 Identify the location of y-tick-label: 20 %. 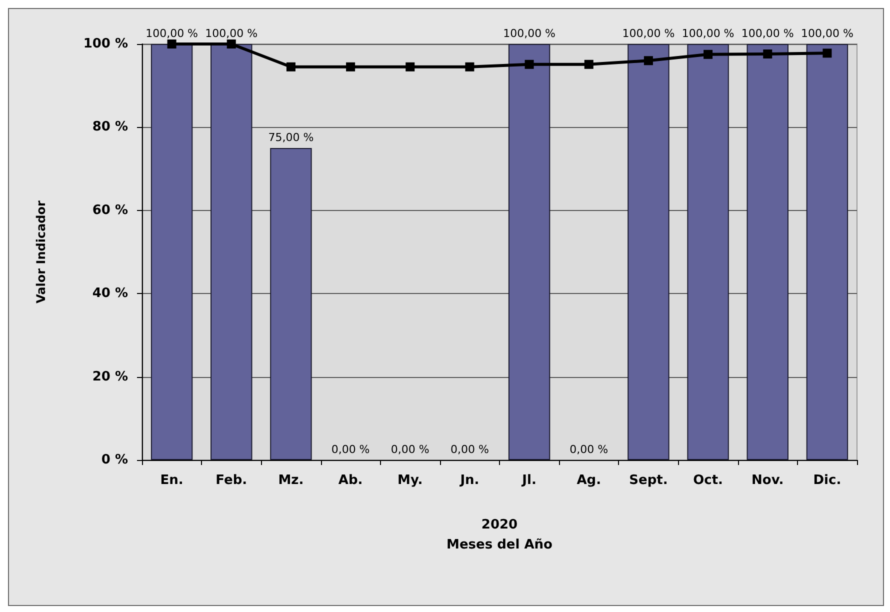
(110, 376).